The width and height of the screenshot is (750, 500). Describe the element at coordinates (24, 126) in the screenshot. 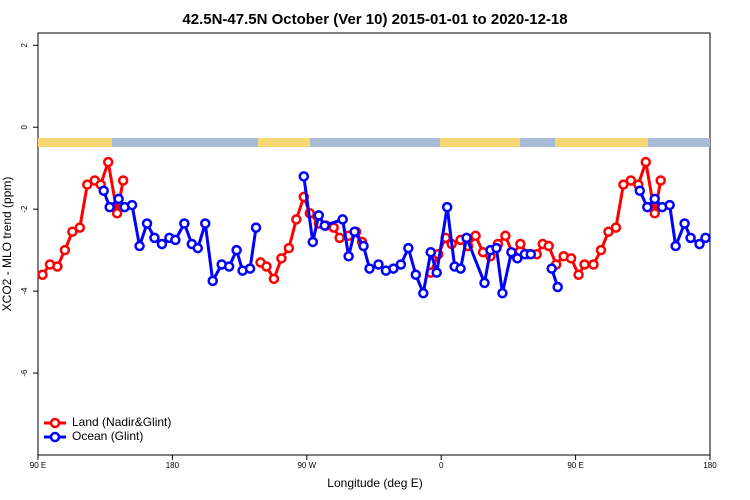

I see `y-tick-label: 0` at that location.